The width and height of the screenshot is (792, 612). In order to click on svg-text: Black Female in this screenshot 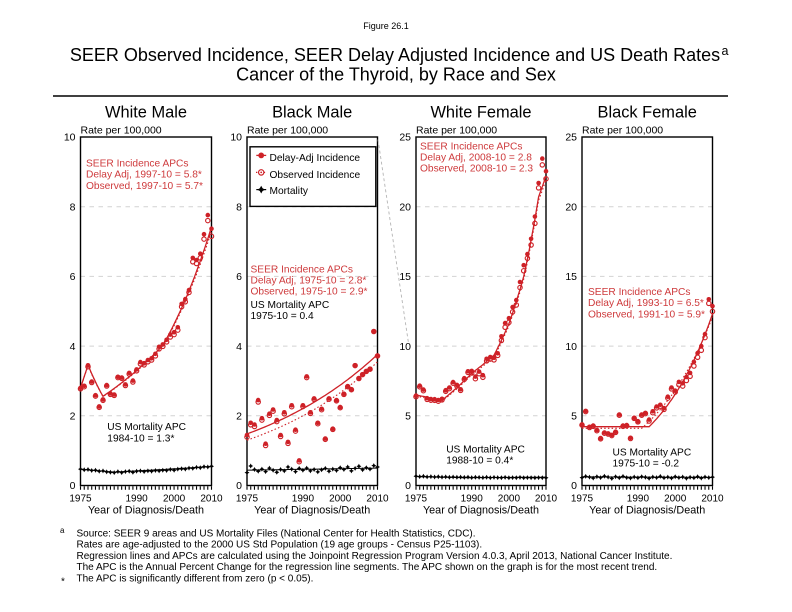, I will do `click(647, 112)`.